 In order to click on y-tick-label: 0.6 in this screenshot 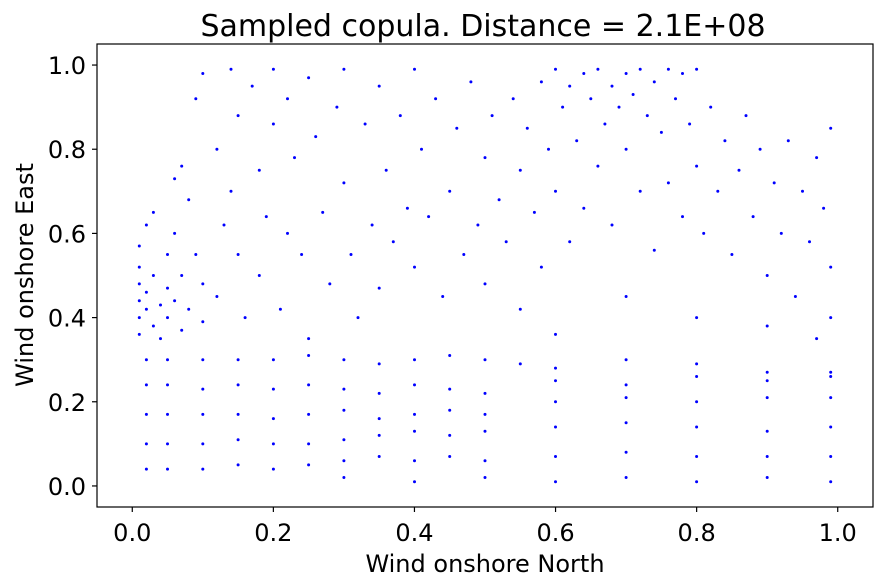, I will do `click(67, 234)`.